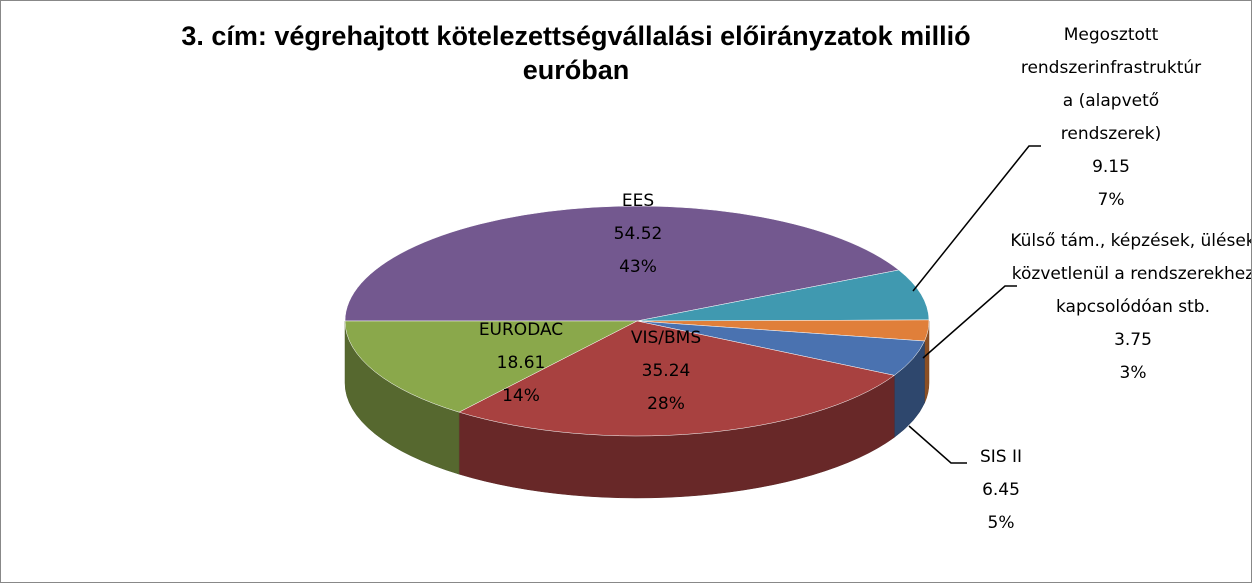 The height and width of the screenshot is (583, 1252). What do you see at coordinates (666, 338) in the screenshot?
I see `slice-name: VIS/BMS` at bounding box center [666, 338].